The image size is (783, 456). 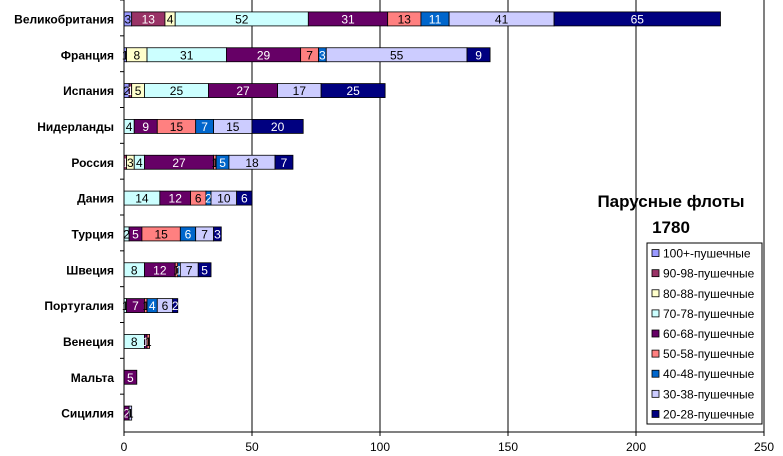 I want to click on legend-label: 70-78-пушечные, so click(x=709, y=314).